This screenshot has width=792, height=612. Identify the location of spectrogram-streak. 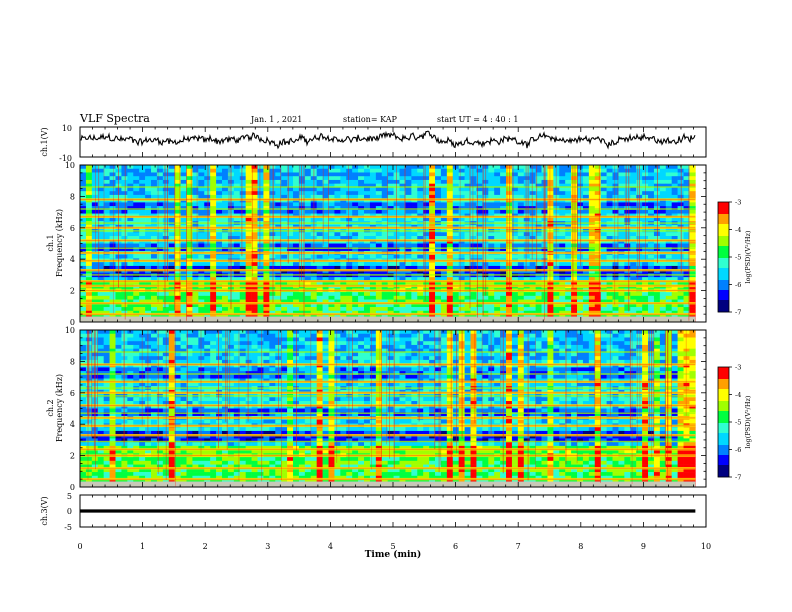
(314, 214).